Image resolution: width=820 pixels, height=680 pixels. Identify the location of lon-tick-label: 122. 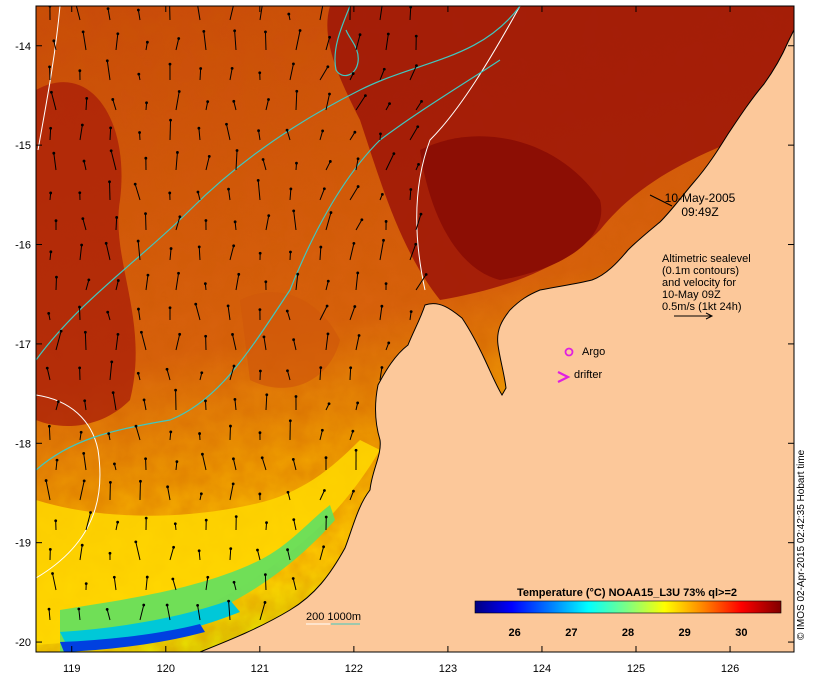
(354, 669).